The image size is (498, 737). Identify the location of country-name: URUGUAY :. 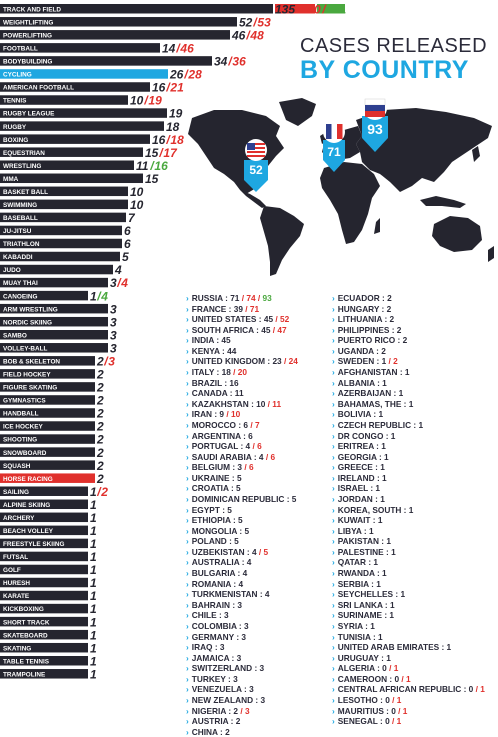
(362, 657).